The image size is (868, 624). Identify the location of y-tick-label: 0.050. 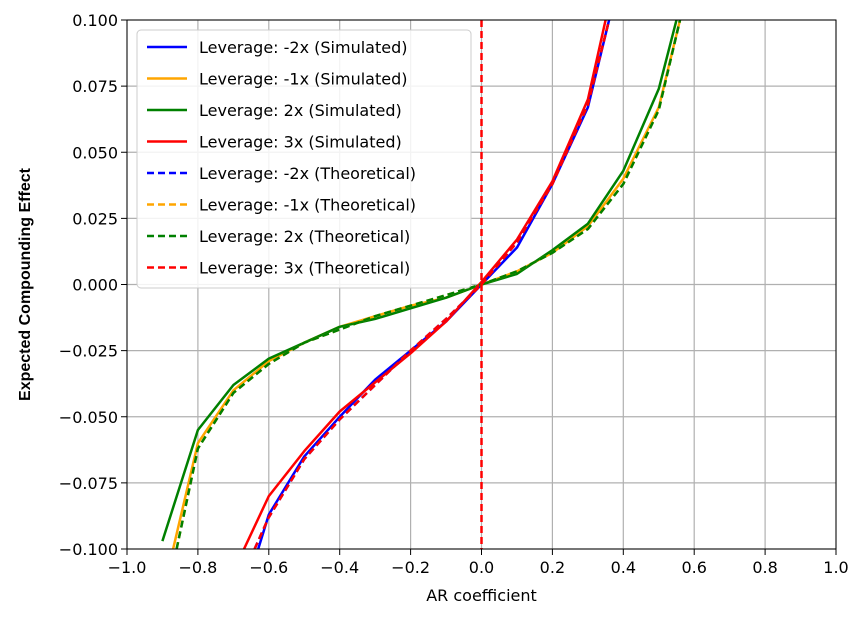
(95, 152).